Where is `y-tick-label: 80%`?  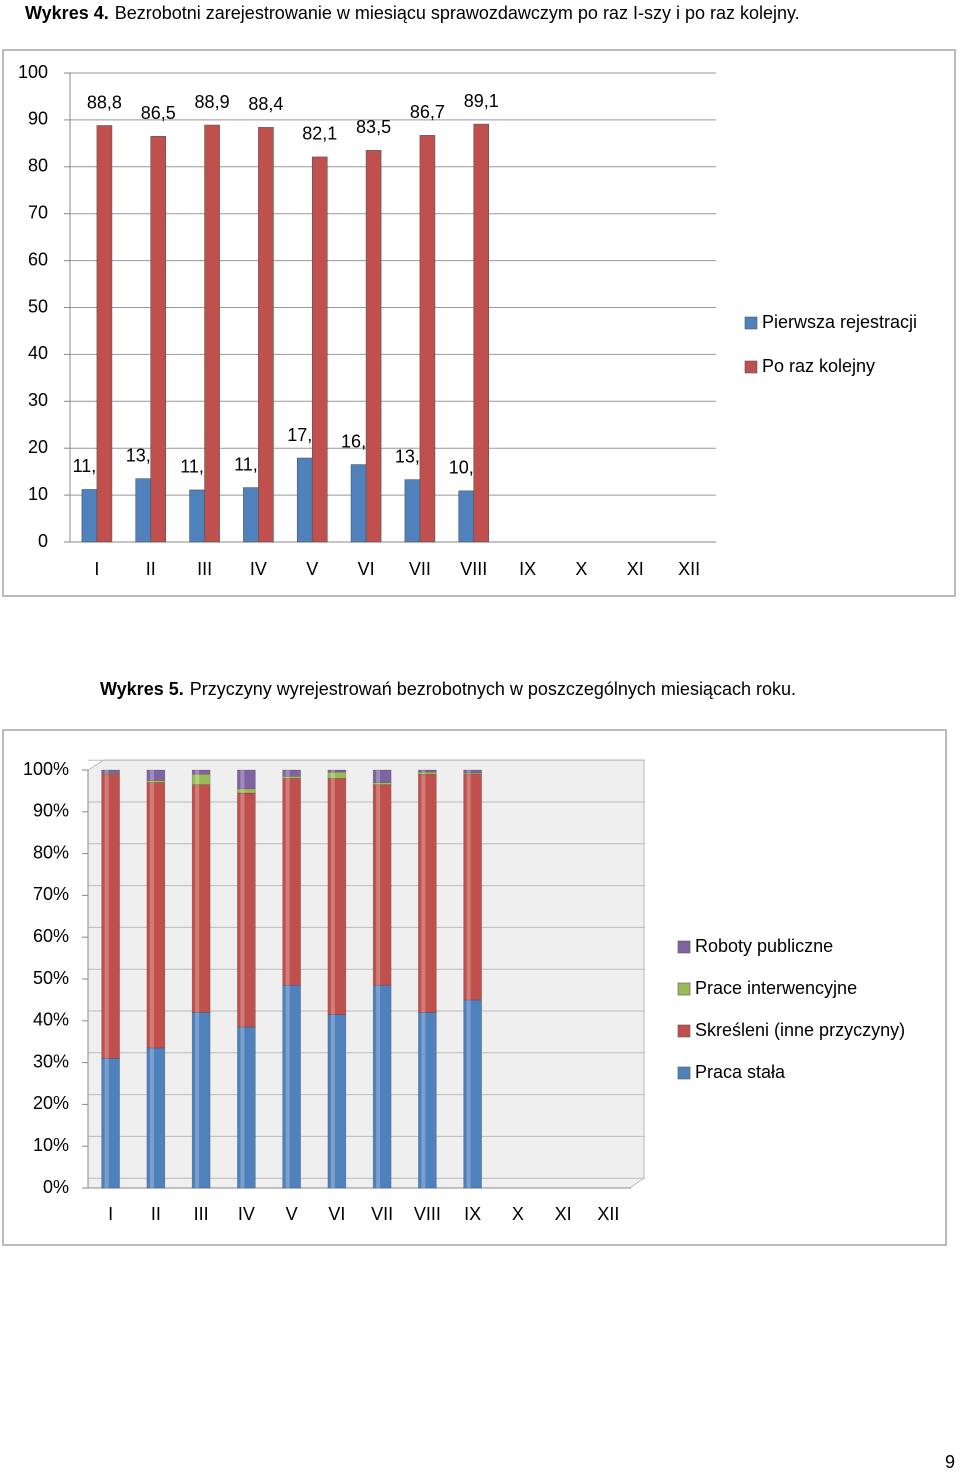
y-tick-label: 80% is located at coordinates (51, 852).